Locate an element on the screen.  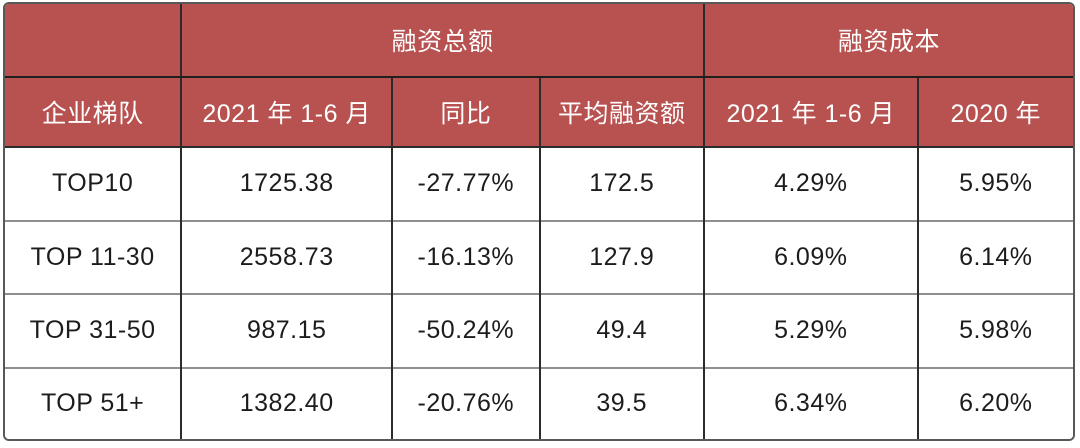
cell-total: 2558.73 is located at coordinates (286, 257).